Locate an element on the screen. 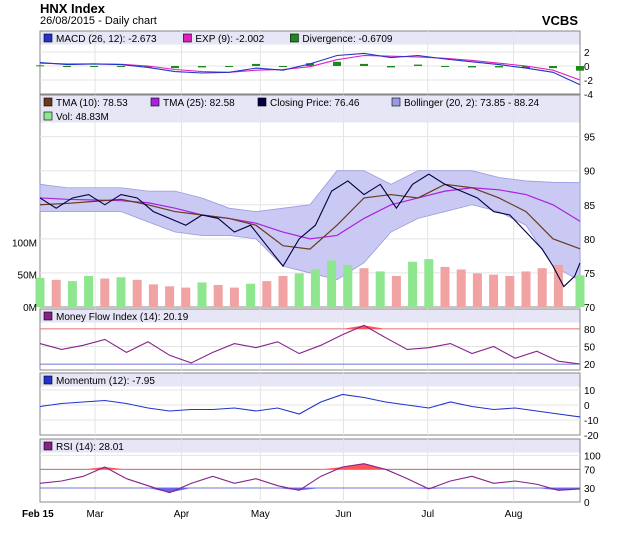 The image size is (620, 535). y-tick-label: 2 is located at coordinates (587, 53).